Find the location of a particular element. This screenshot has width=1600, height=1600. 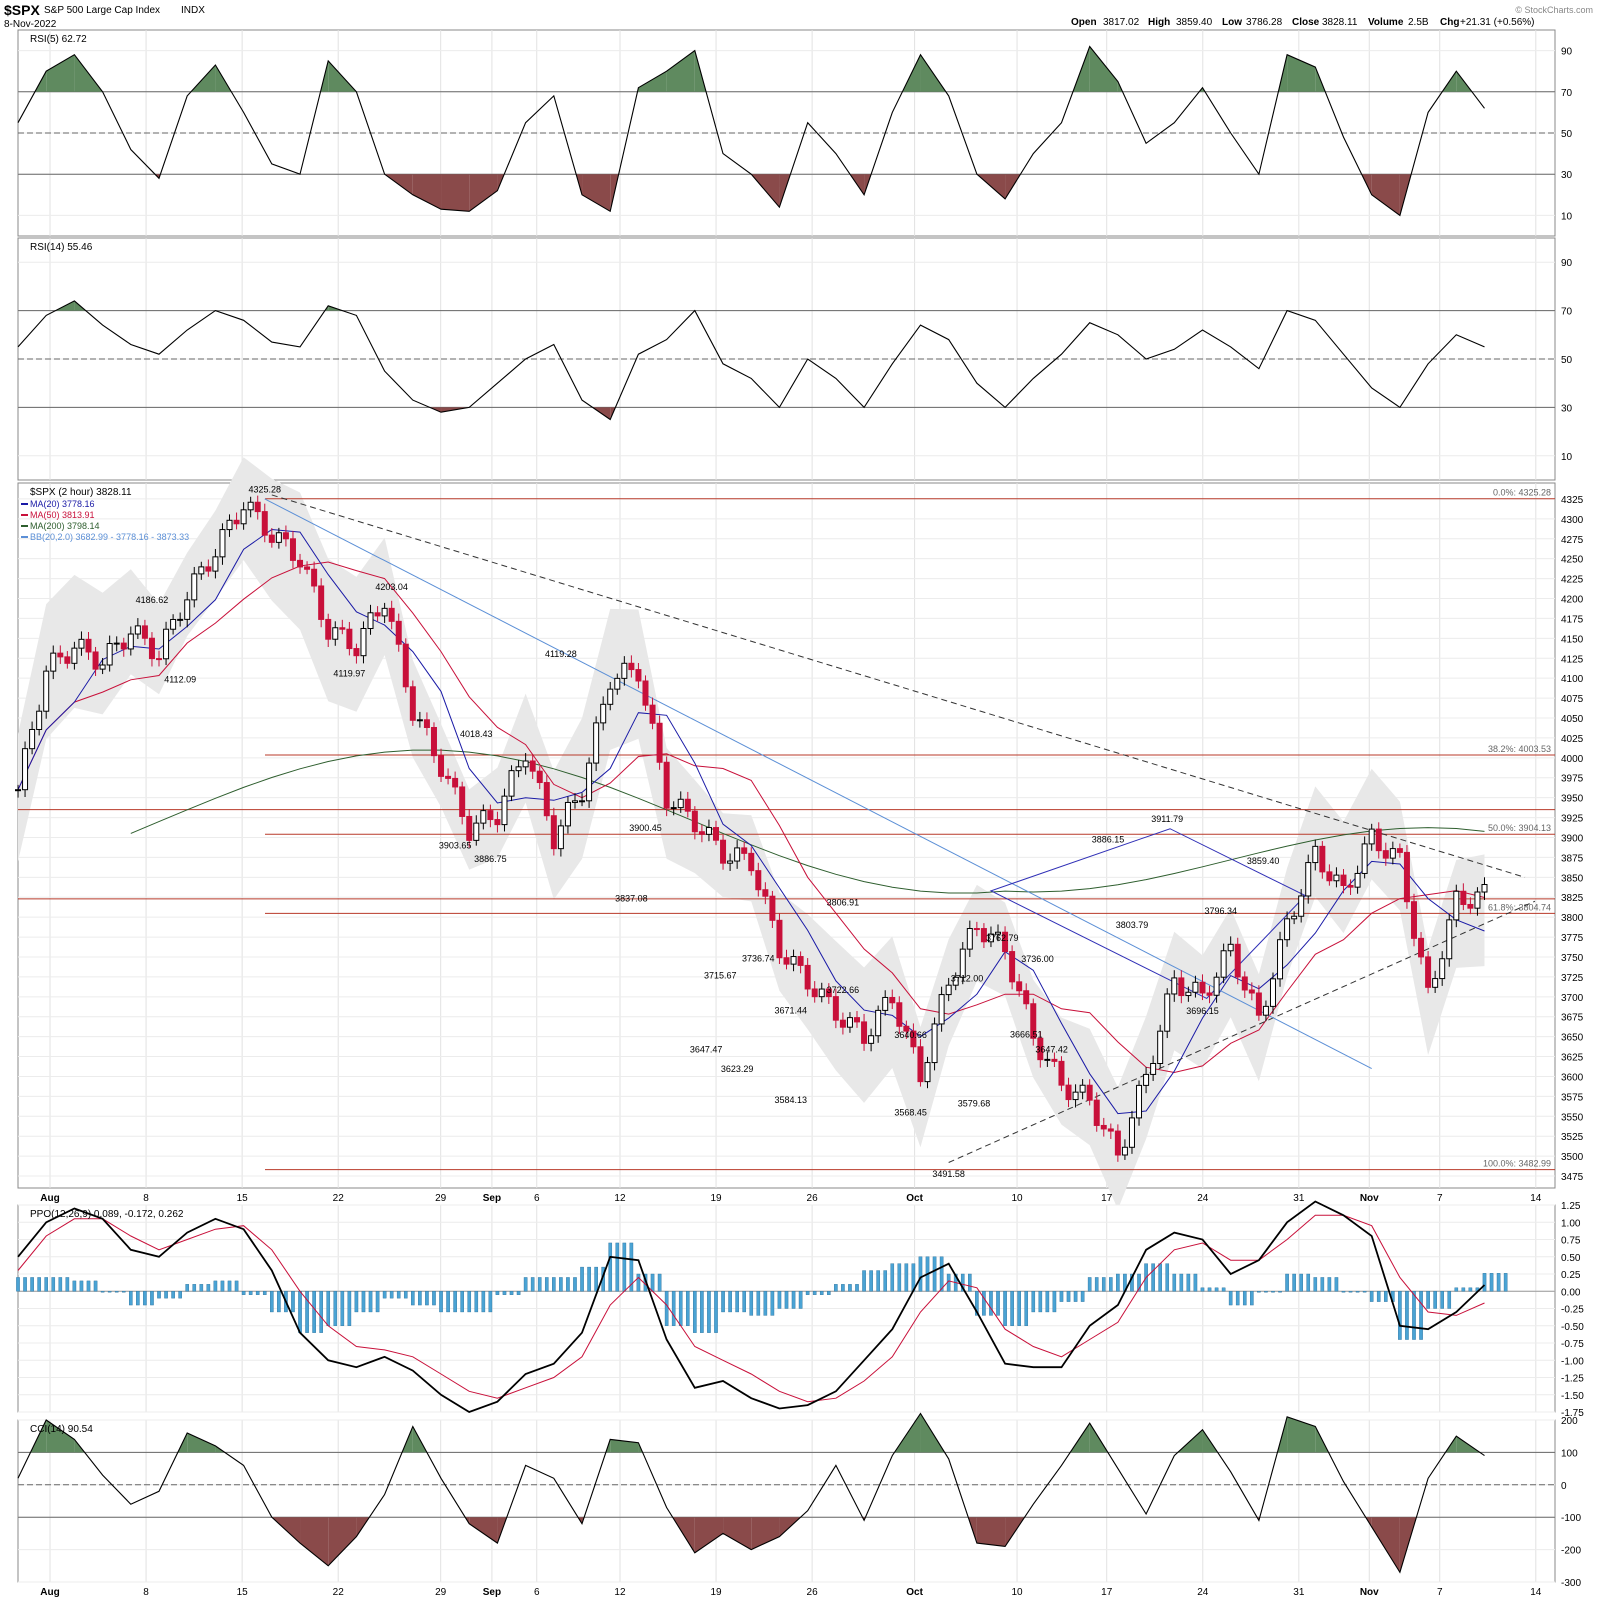

p|0-y-tick-label: 10 is located at coordinates (1567, 216).